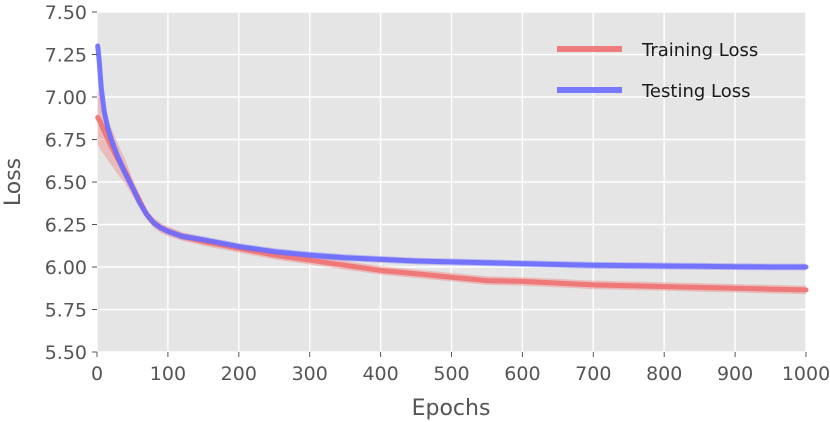 This screenshot has height=422, width=830. I want to click on x-tick-label: 300, so click(310, 374).